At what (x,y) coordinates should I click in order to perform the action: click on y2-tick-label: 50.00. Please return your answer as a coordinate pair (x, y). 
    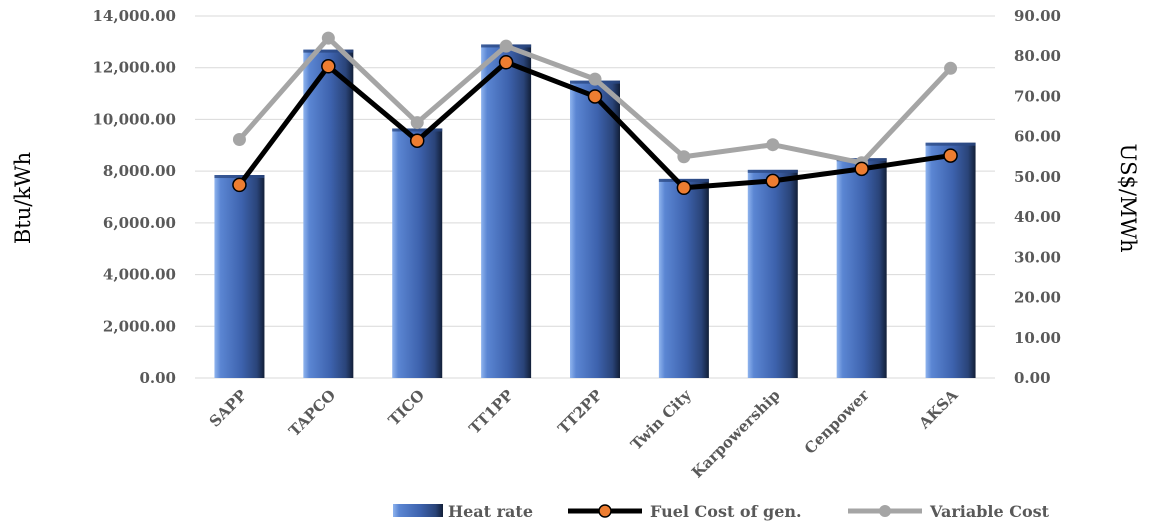
    Looking at the image, I should click on (1037, 177).